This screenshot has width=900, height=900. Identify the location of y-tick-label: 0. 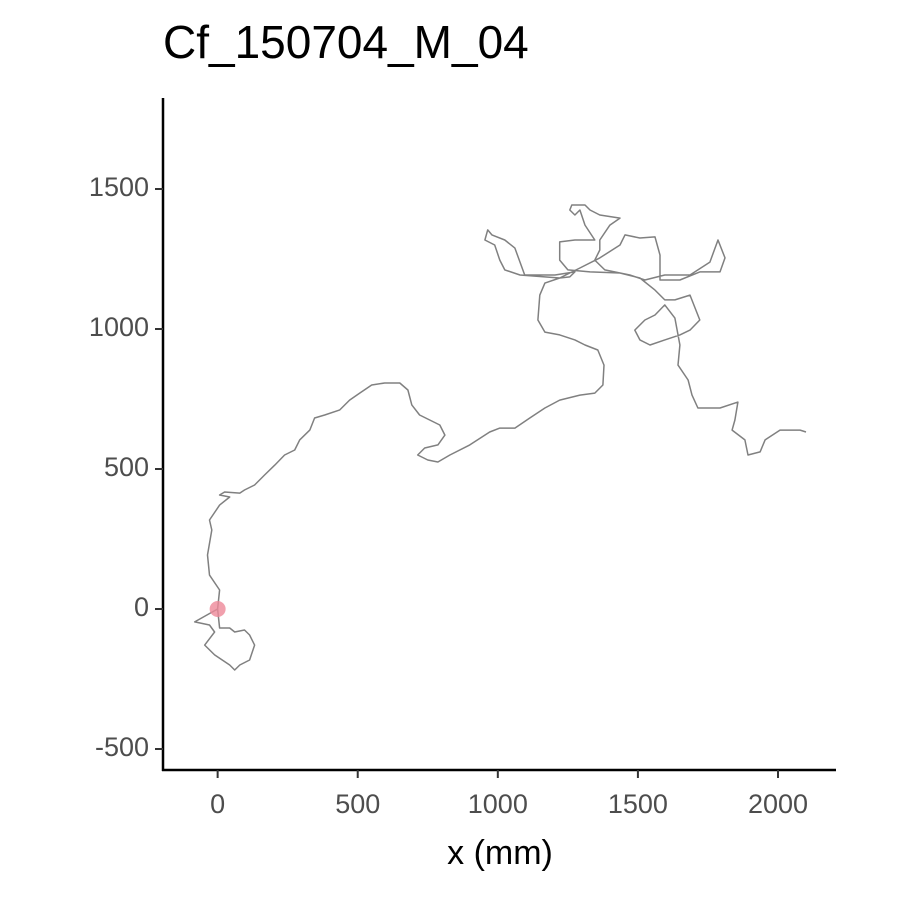
(141, 607).